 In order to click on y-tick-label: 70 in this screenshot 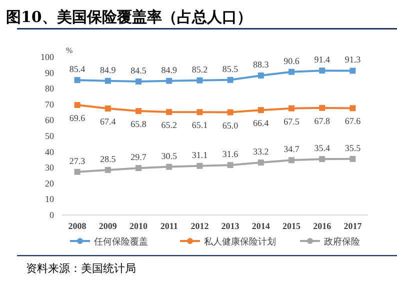, I will do `click(49, 104)`.